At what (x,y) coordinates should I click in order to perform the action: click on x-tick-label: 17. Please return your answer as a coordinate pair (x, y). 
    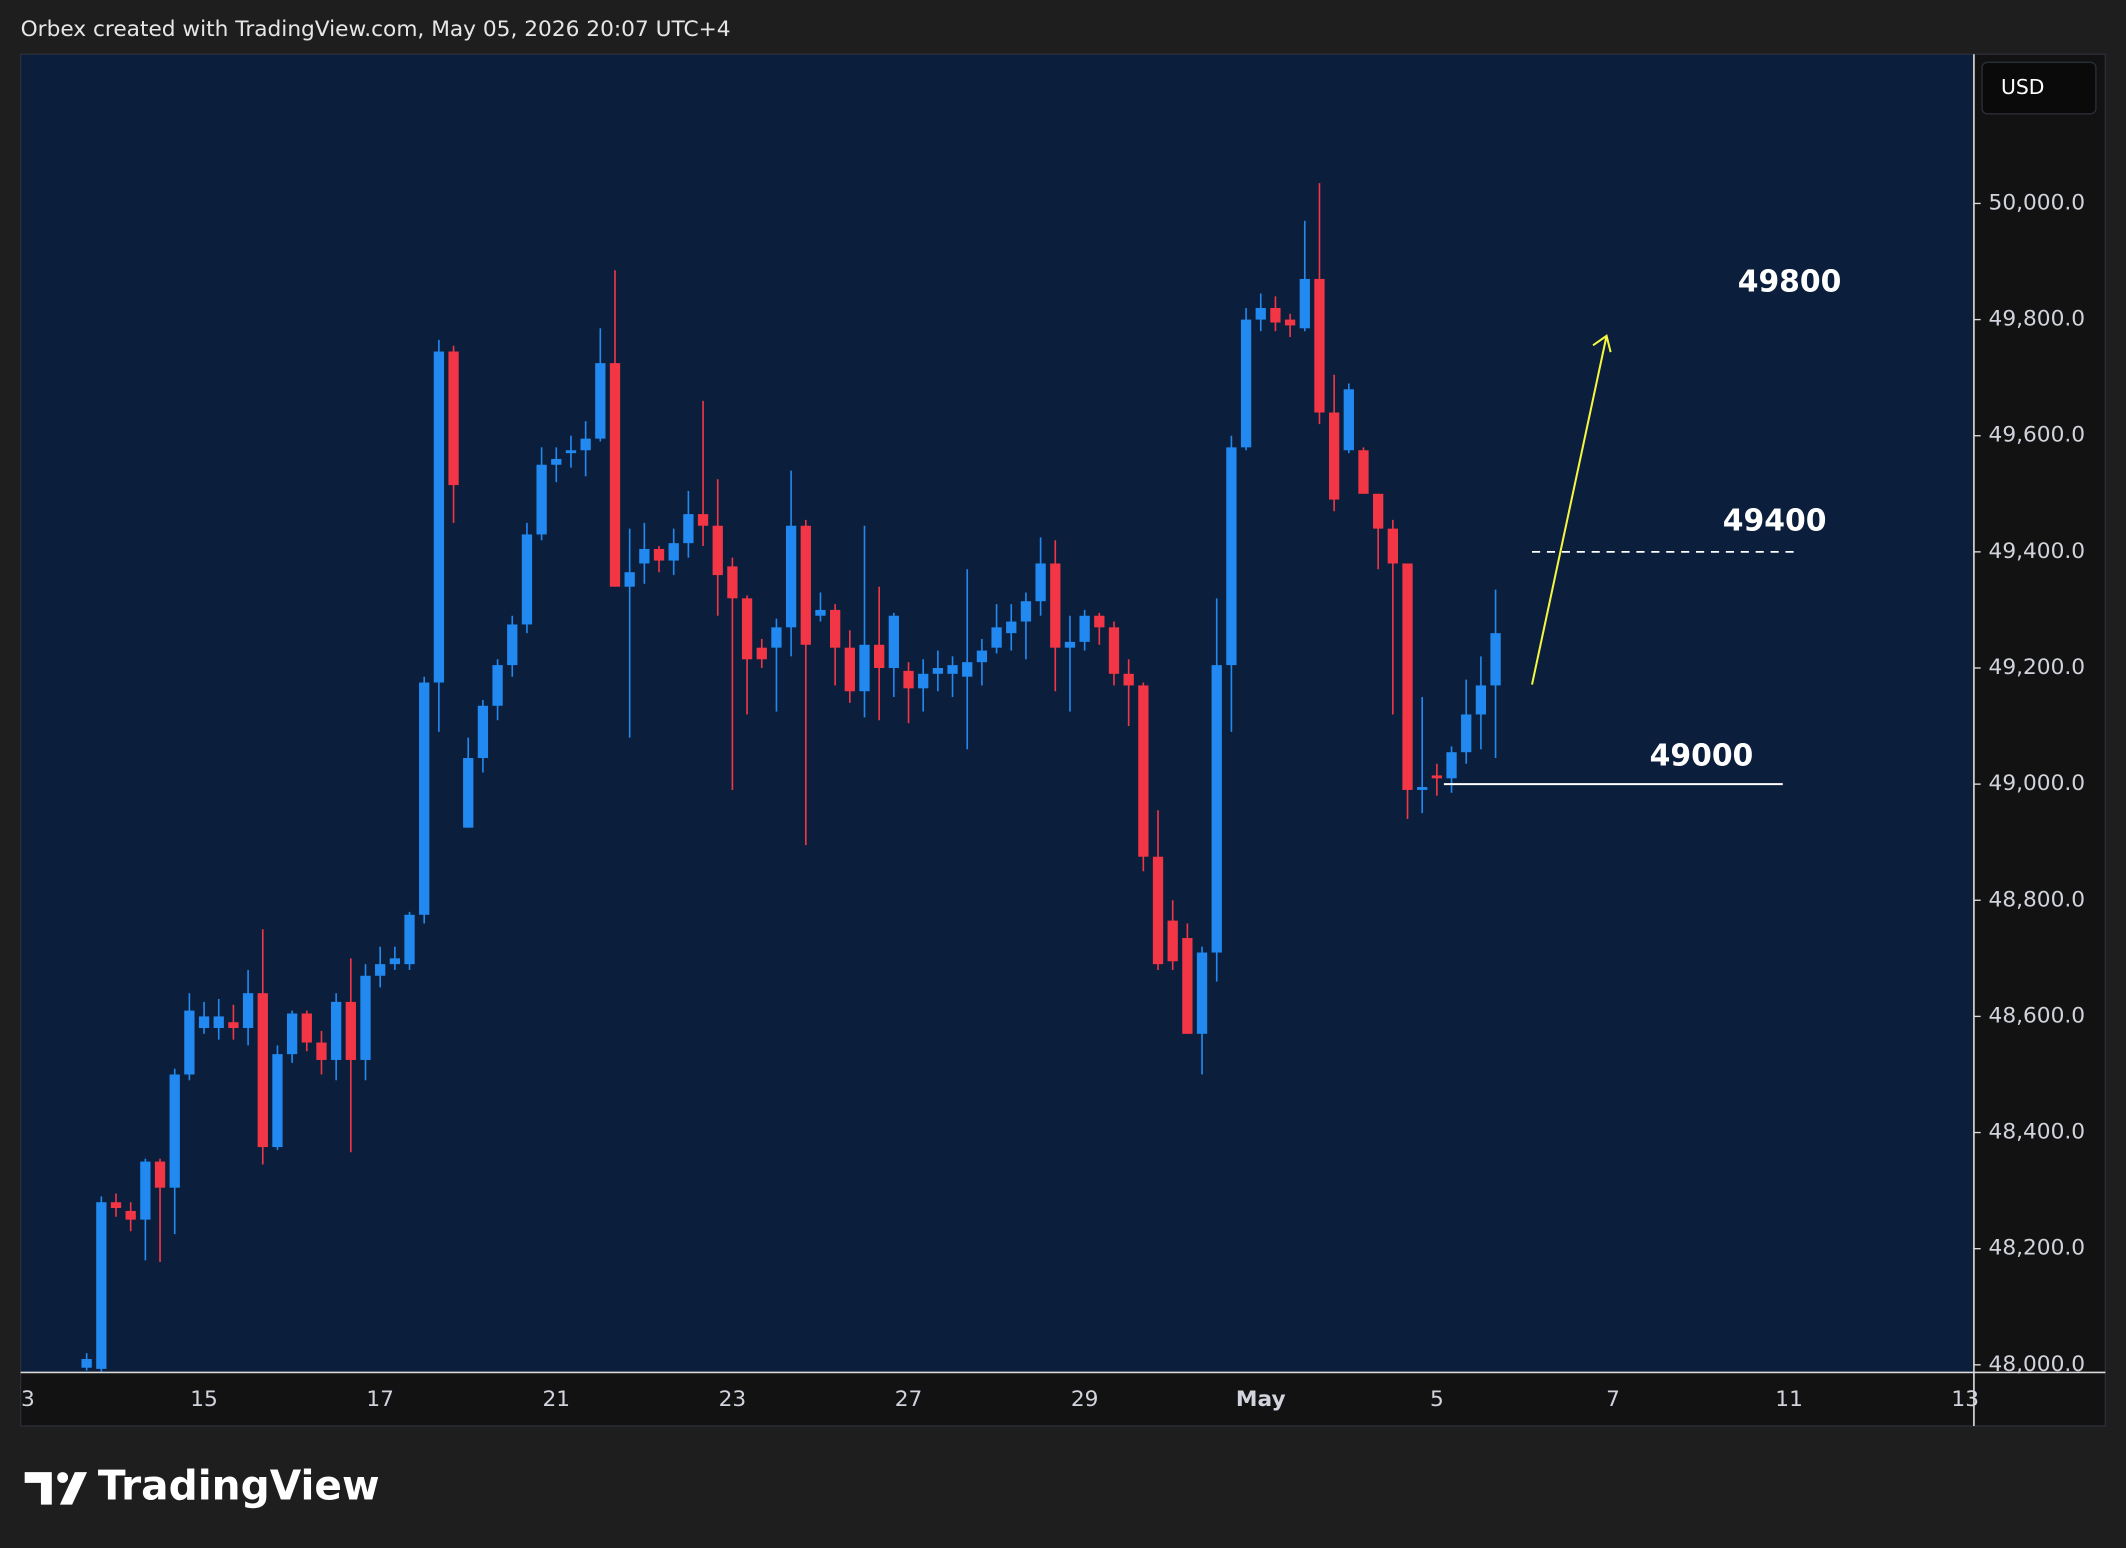
    Looking at the image, I should click on (380, 1399).